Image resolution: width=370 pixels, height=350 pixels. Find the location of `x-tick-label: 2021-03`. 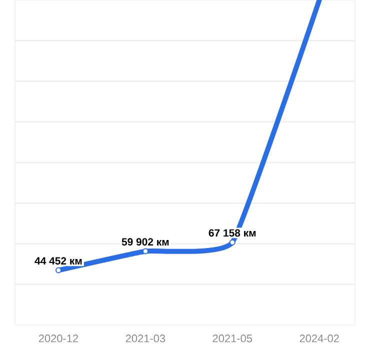

x-tick-label: 2021-03 is located at coordinates (146, 338).